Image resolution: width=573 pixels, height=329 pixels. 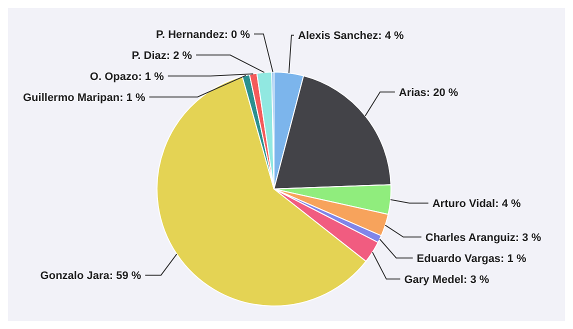 What do you see at coordinates (471, 258) in the screenshot?
I see `slice-label: Eduardo Vargas: 1 %` at bounding box center [471, 258].